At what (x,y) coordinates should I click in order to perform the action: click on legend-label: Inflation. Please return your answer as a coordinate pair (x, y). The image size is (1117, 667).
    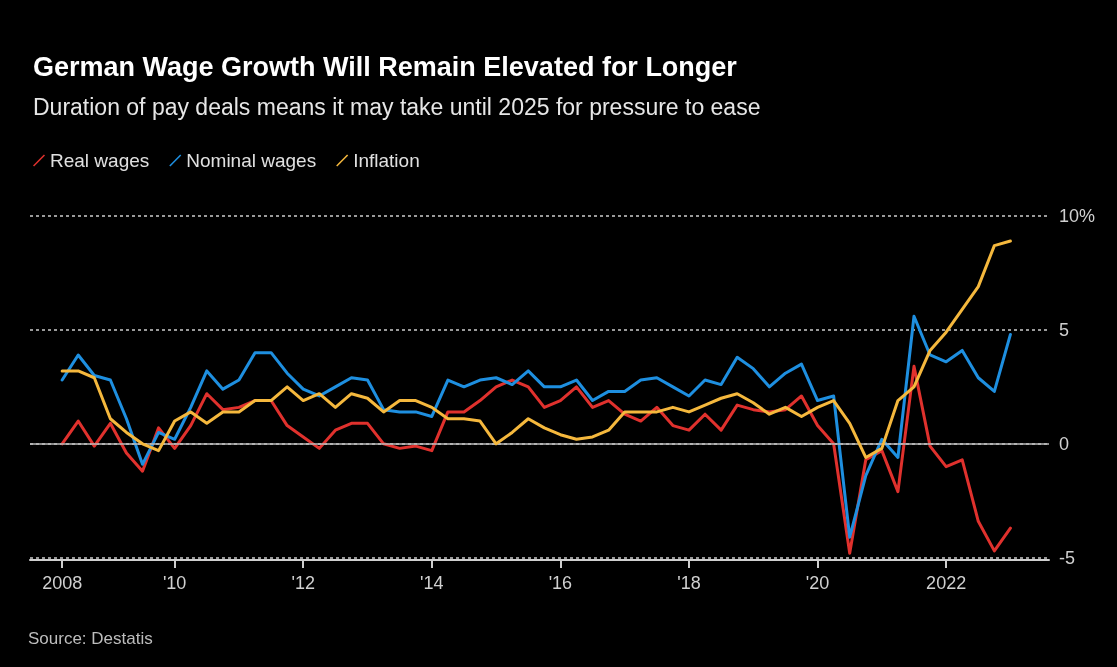
    Looking at the image, I should click on (386, 160).